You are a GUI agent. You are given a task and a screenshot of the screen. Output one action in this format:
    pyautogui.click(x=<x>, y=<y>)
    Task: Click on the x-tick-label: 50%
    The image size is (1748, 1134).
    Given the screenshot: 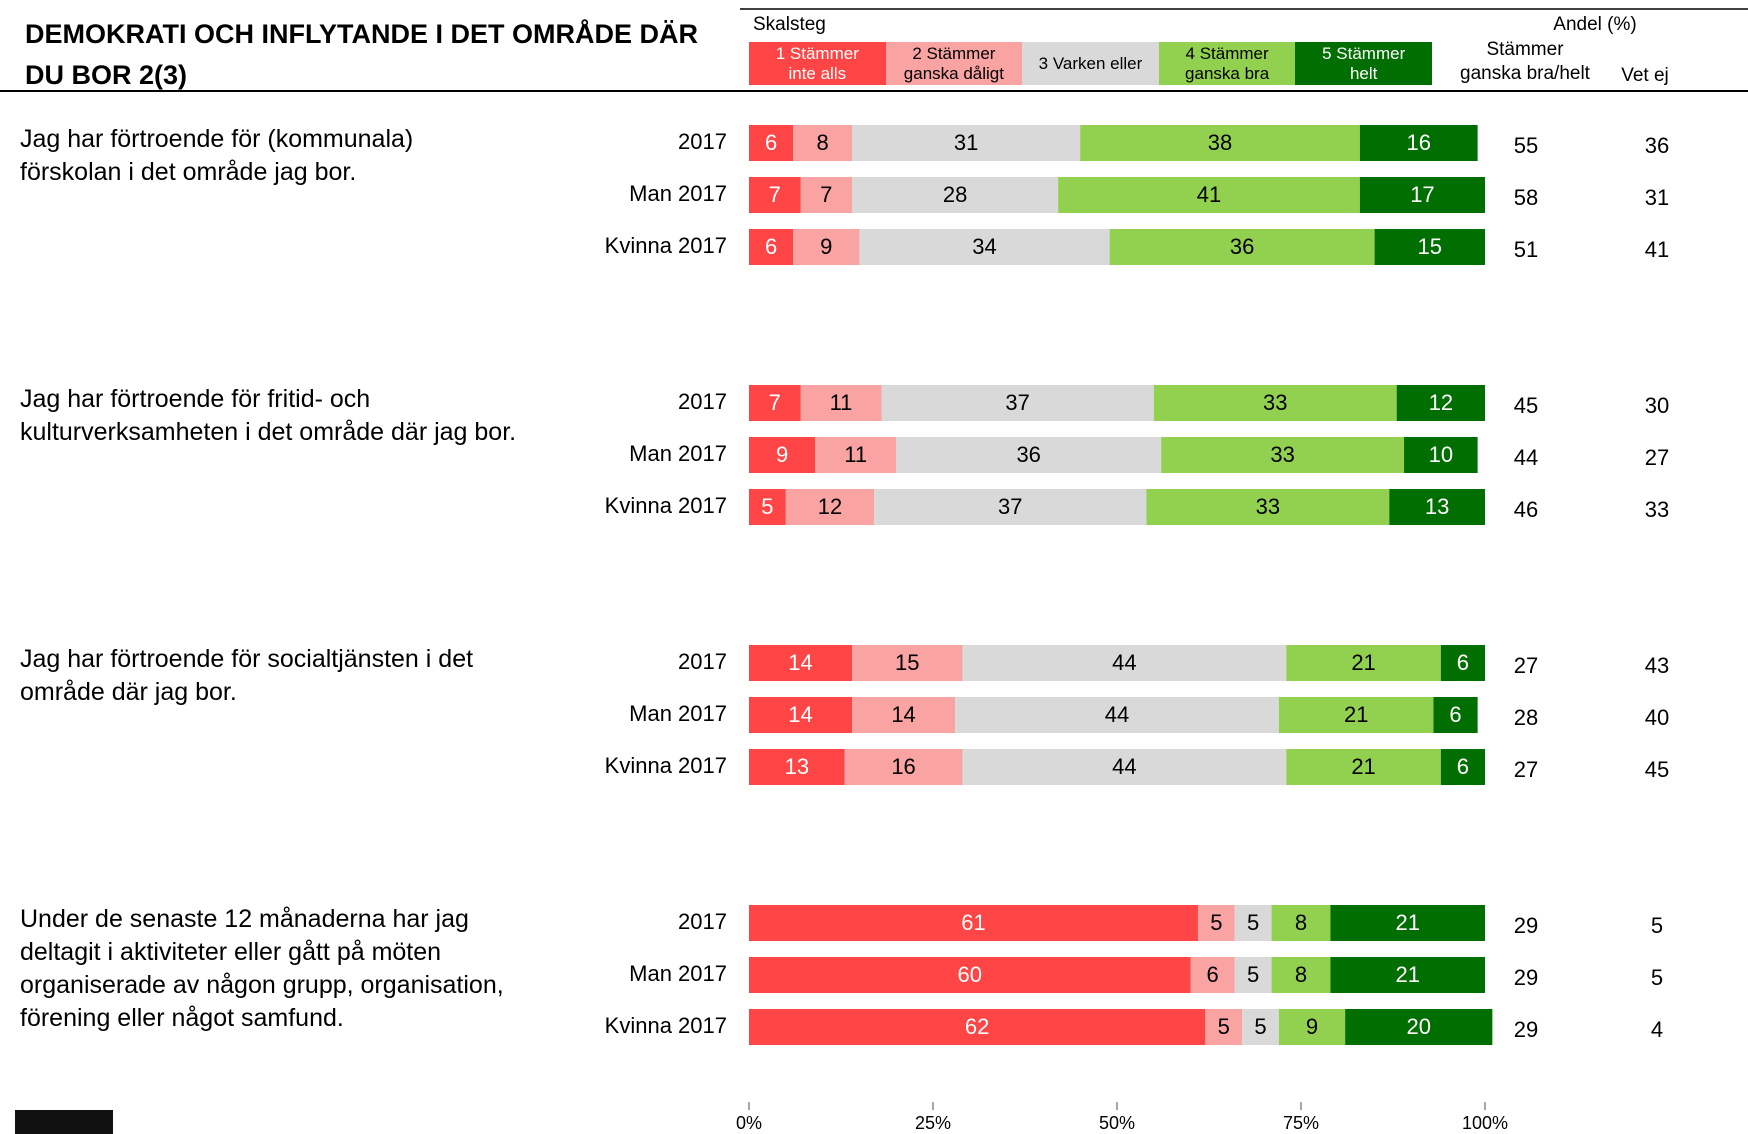 What is the action you would take?
    pyautogui.click(x=1117, y=1123)
    